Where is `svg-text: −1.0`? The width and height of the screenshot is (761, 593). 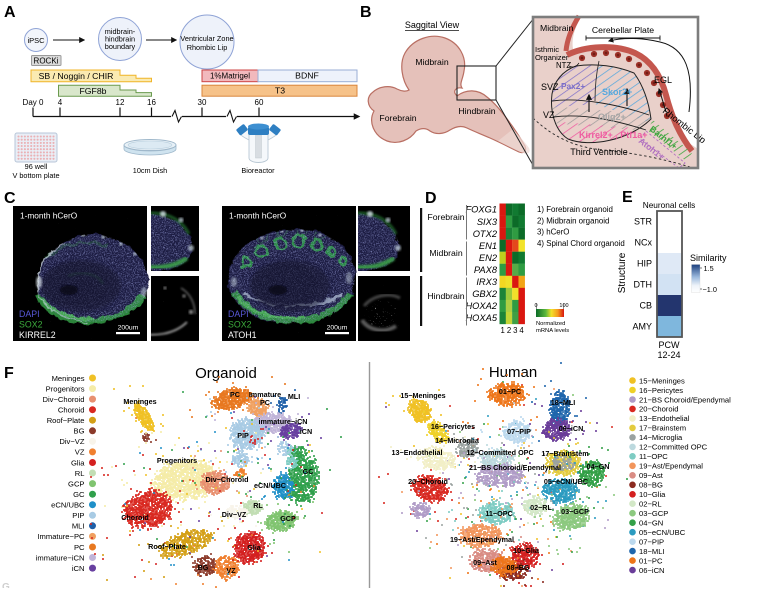 svg-text: −1.0 is located at coordinates (710, 289).